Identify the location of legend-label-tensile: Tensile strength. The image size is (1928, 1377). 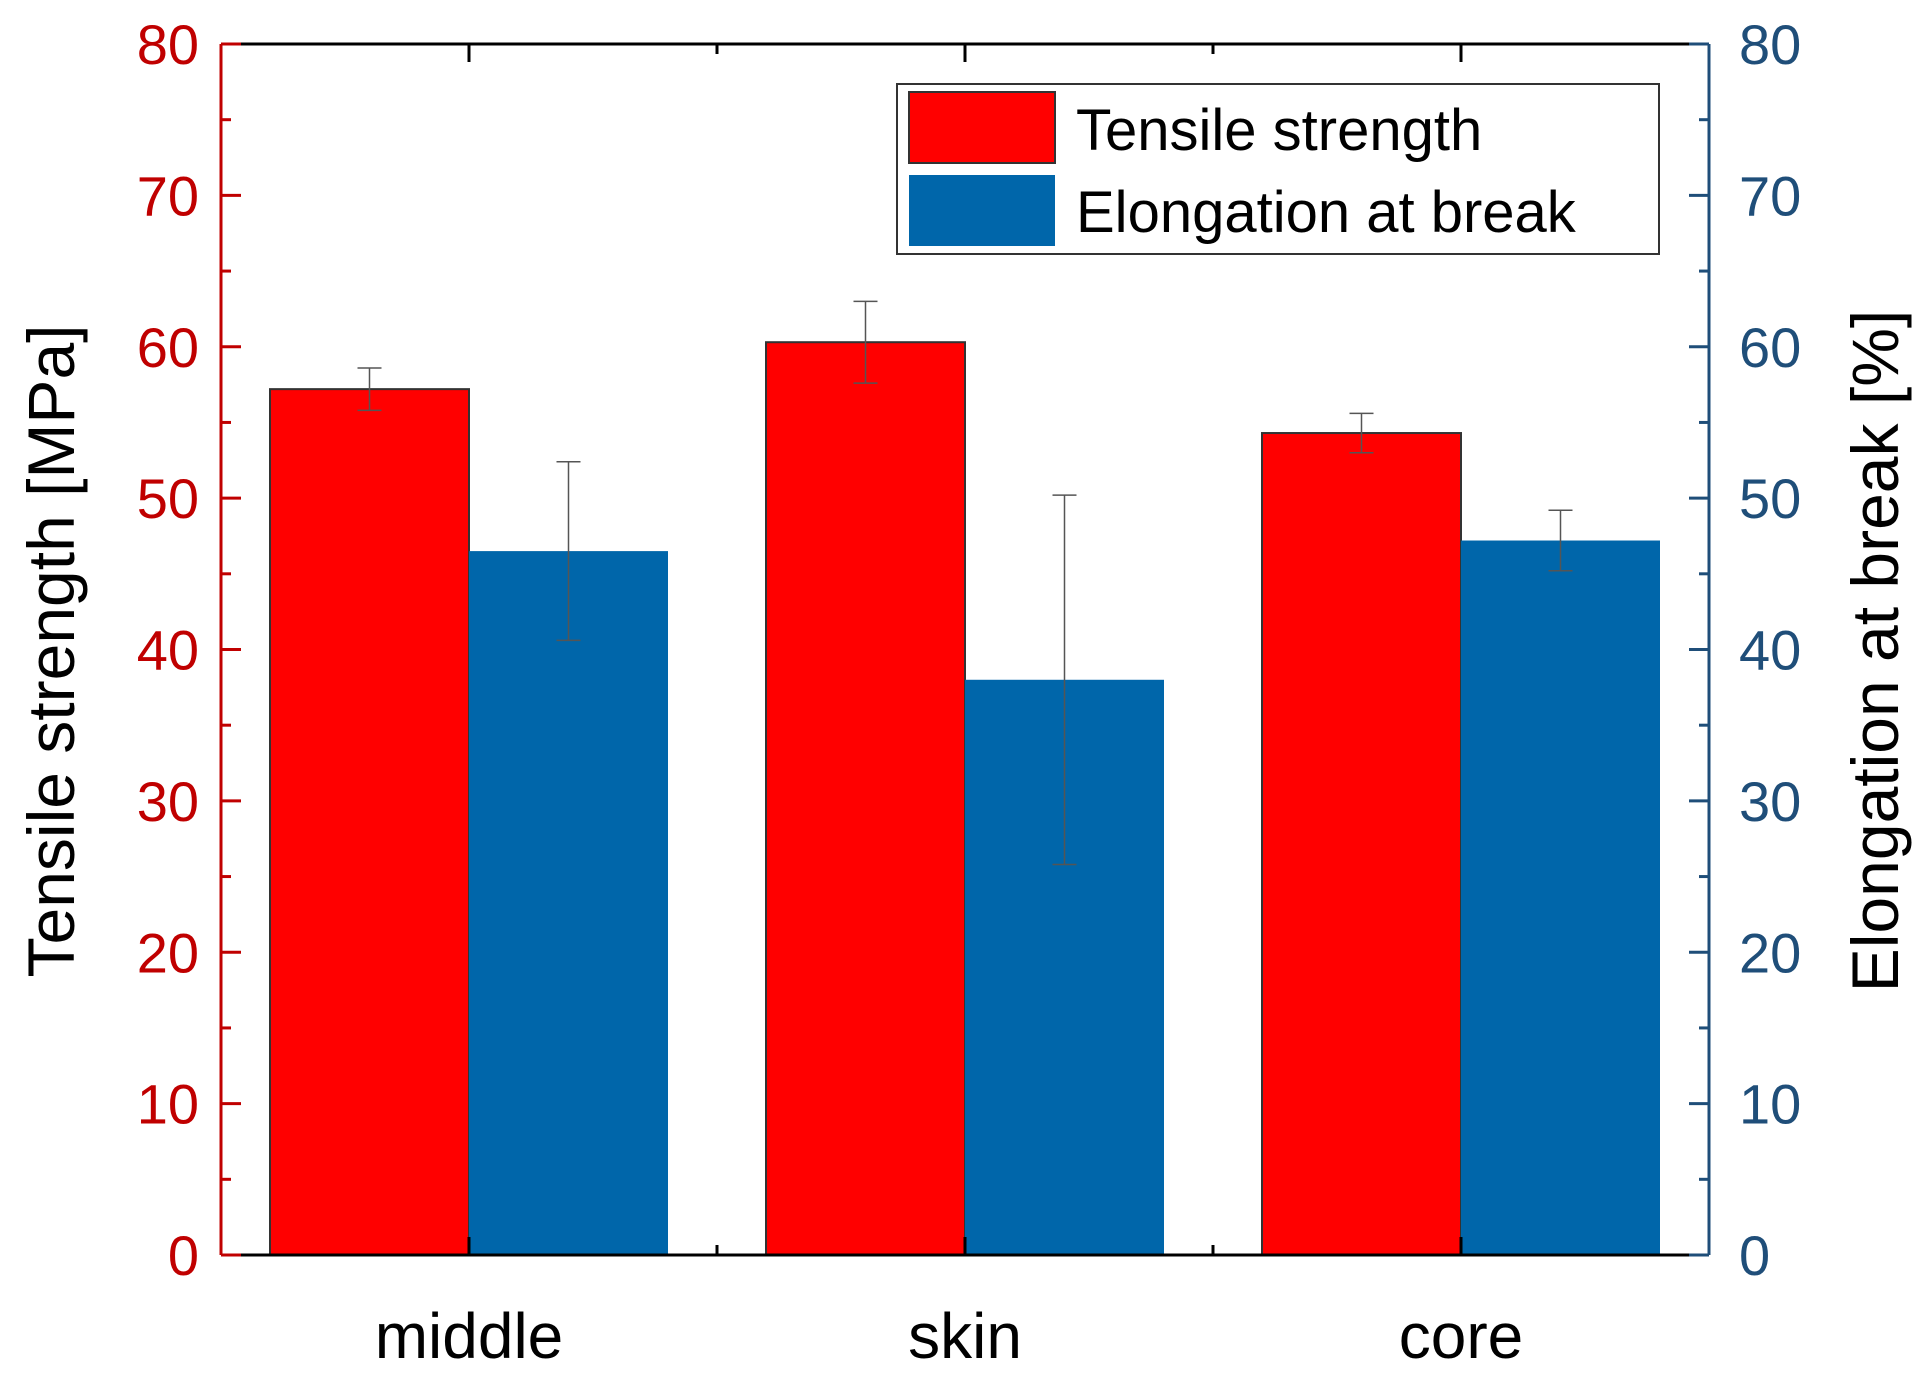
(1279, 130).